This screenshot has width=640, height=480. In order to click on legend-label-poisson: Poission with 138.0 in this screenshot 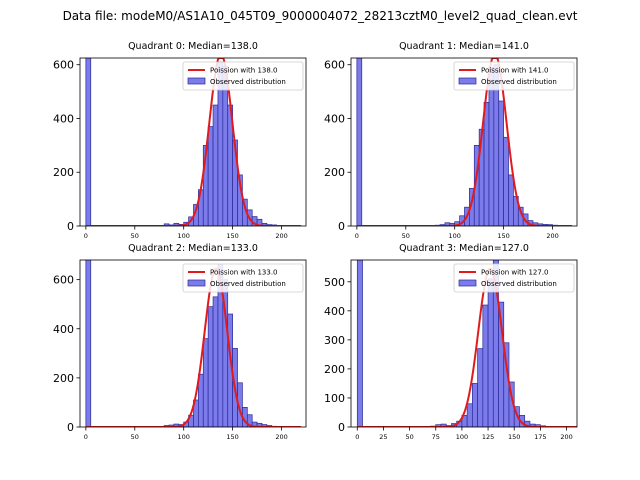, I will do `click(244, 71)`.